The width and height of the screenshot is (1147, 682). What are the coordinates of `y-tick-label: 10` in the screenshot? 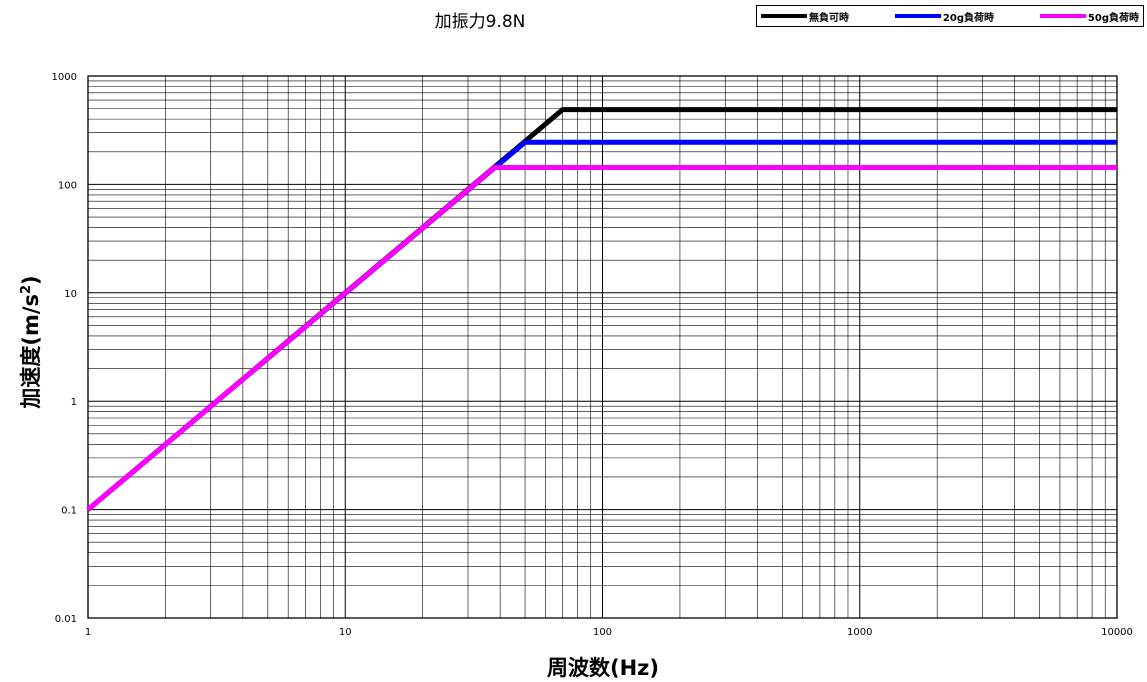 It's located at (70, 294).